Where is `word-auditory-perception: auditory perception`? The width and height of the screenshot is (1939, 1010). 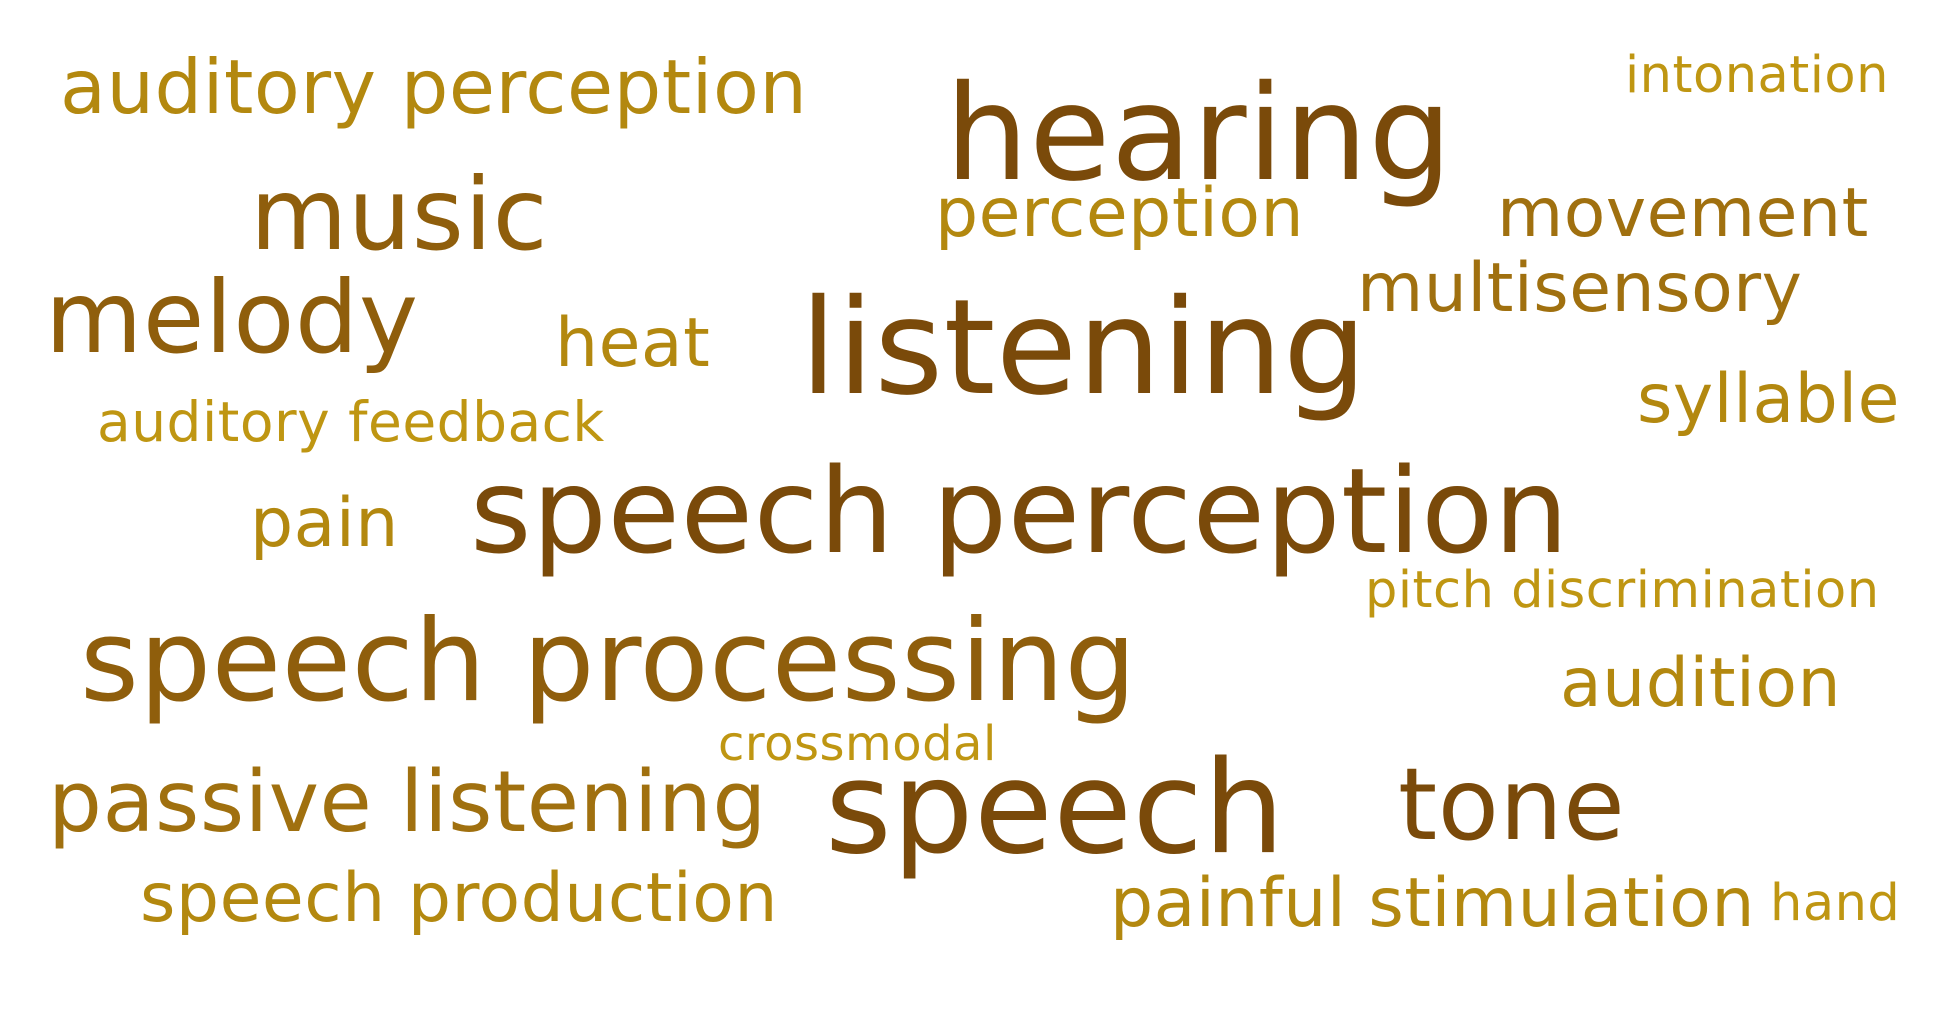 word-auditory-perception: auditory perception is located at coordinates (434, 87).